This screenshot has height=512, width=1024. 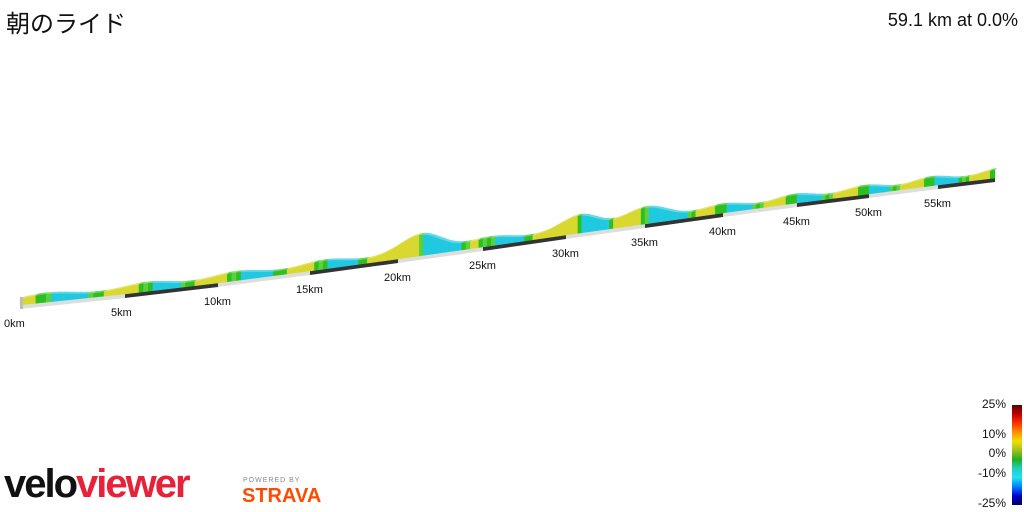 What do you see at coordinates (97, 484) in the screenshot?
I see `veloviewer-logo: veloviewer` at bounding box center [97, 484].